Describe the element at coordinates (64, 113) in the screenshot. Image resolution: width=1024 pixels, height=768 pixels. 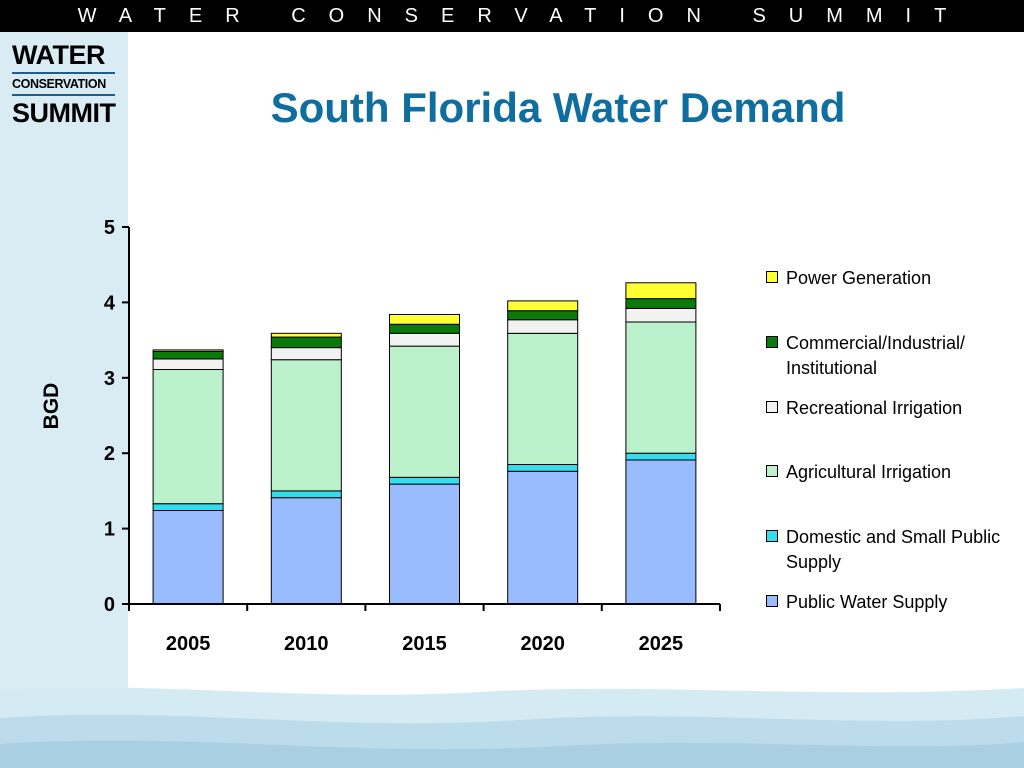
I see `logo-line-summit: SUMMIT` at that location.